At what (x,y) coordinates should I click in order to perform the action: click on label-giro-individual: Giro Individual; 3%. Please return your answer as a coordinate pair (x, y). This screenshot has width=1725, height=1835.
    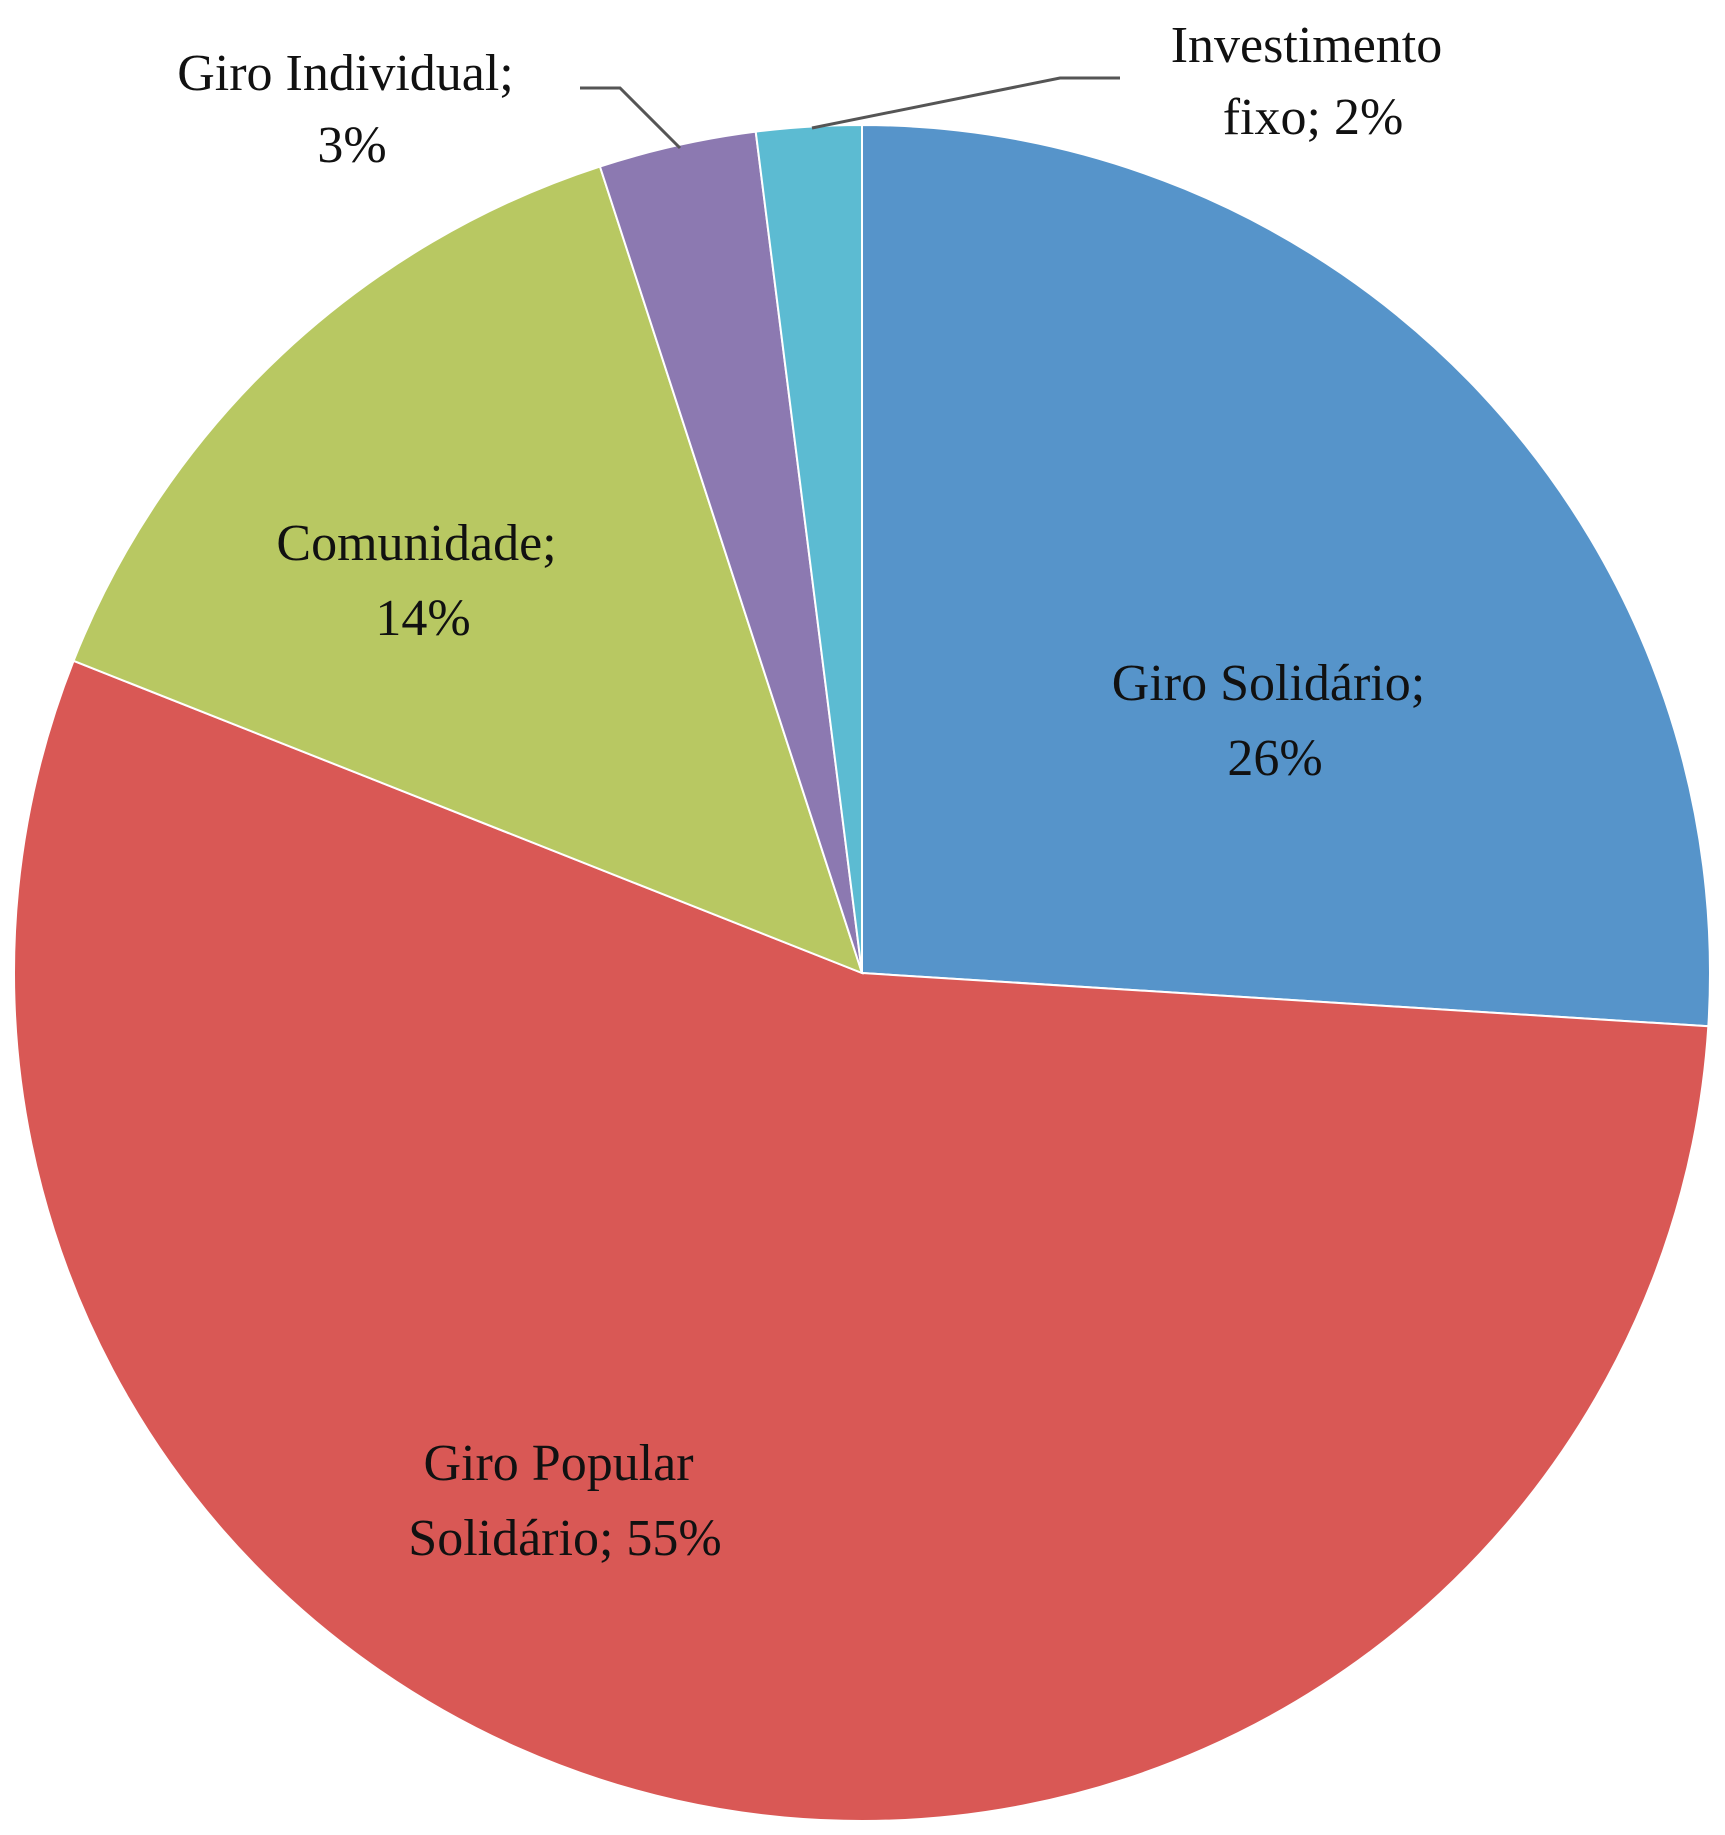
    Looking at the image, I should click on (352, 109).